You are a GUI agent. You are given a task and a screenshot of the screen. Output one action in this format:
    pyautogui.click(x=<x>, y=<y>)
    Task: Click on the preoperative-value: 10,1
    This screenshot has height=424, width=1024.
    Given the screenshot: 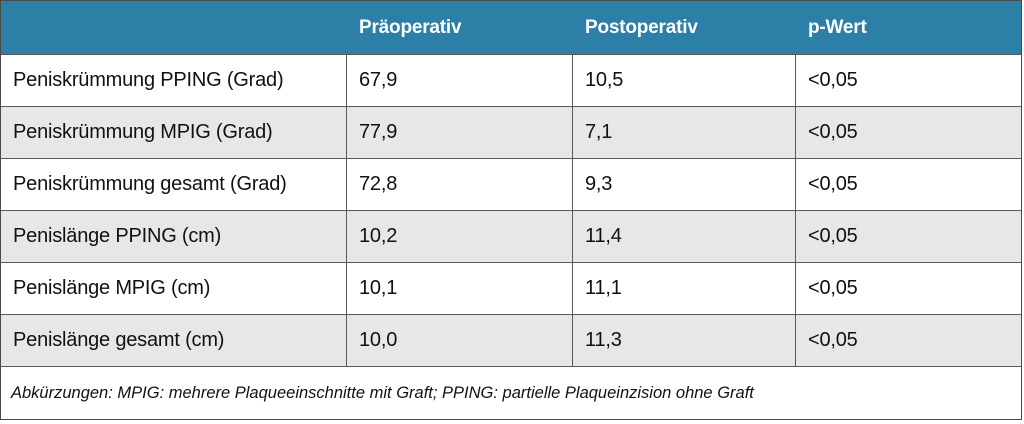 What is the action you would take?
    pyautogui.click(x=459, y=288)
    